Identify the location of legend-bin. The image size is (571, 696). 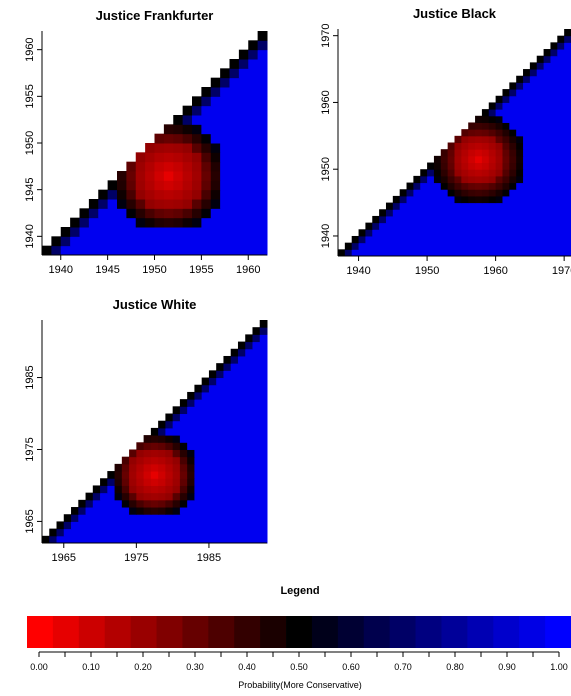
(66, 632).